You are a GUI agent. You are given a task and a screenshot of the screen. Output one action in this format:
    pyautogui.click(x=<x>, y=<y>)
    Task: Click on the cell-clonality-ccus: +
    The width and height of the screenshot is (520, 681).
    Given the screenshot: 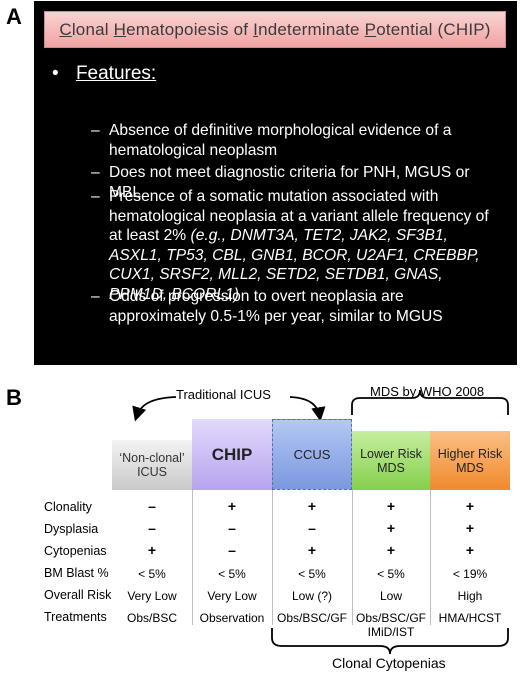 What is the action you would take?
    pyautogui.click(x=312, y=506)
    